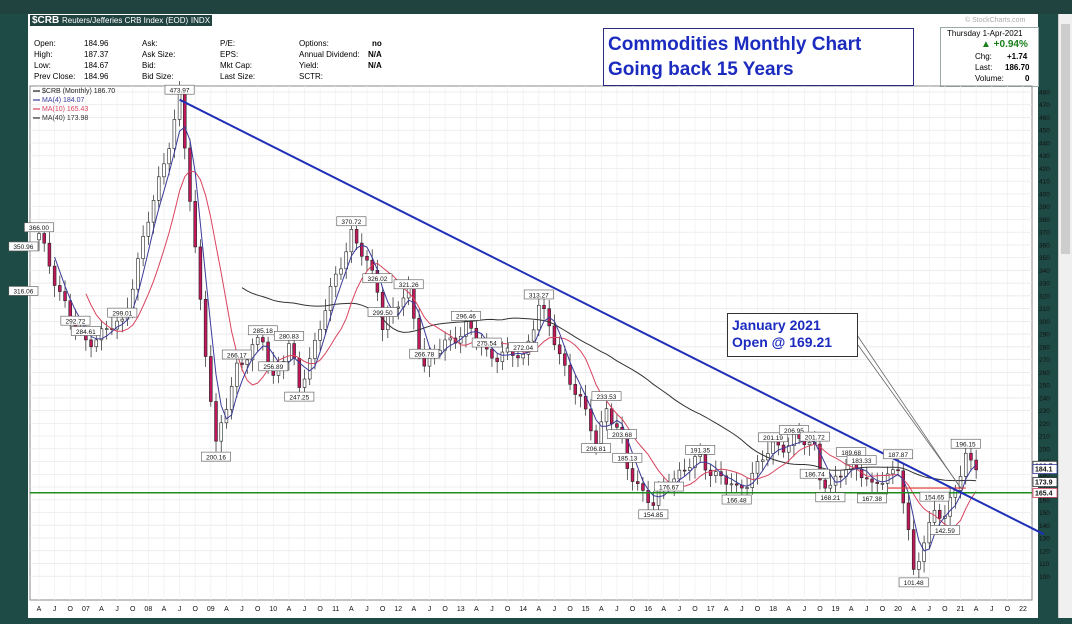 This screenshot has width=1072, height=624. Describe the element at coordinates (898, 455) in the screenshot. I see `price-tag: 187.87` at that location.